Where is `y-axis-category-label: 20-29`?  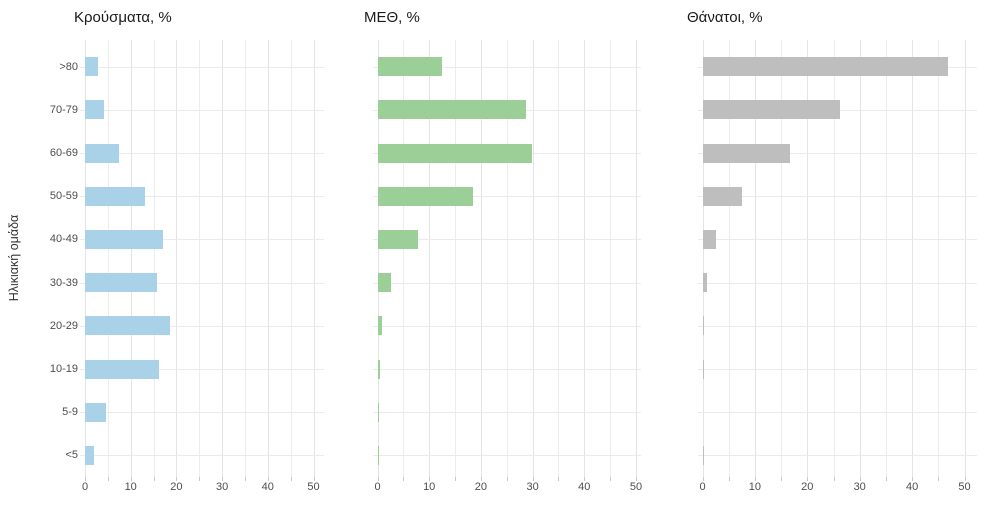
y-axis-category-label: 20-29 is located at coordinates (63, 325).